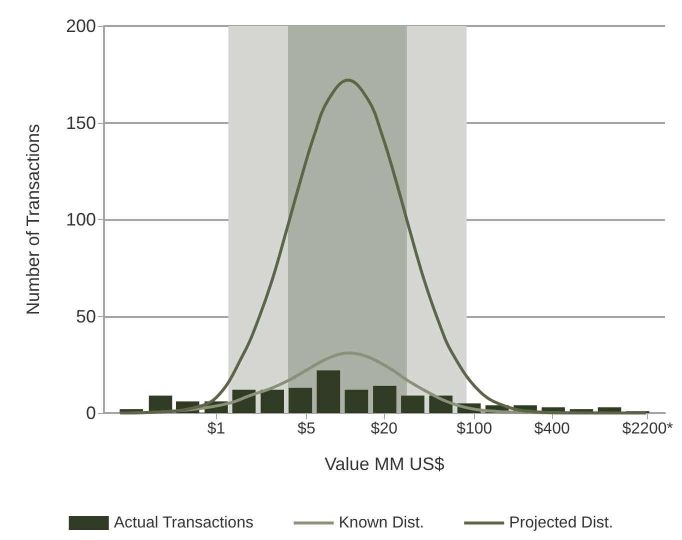 This screenshot has height=540, width=682. What do you see at coordinates (647, 429) in the screenshot?
I see `x-tick-label: $2200*` at bounding box center [647, 429].